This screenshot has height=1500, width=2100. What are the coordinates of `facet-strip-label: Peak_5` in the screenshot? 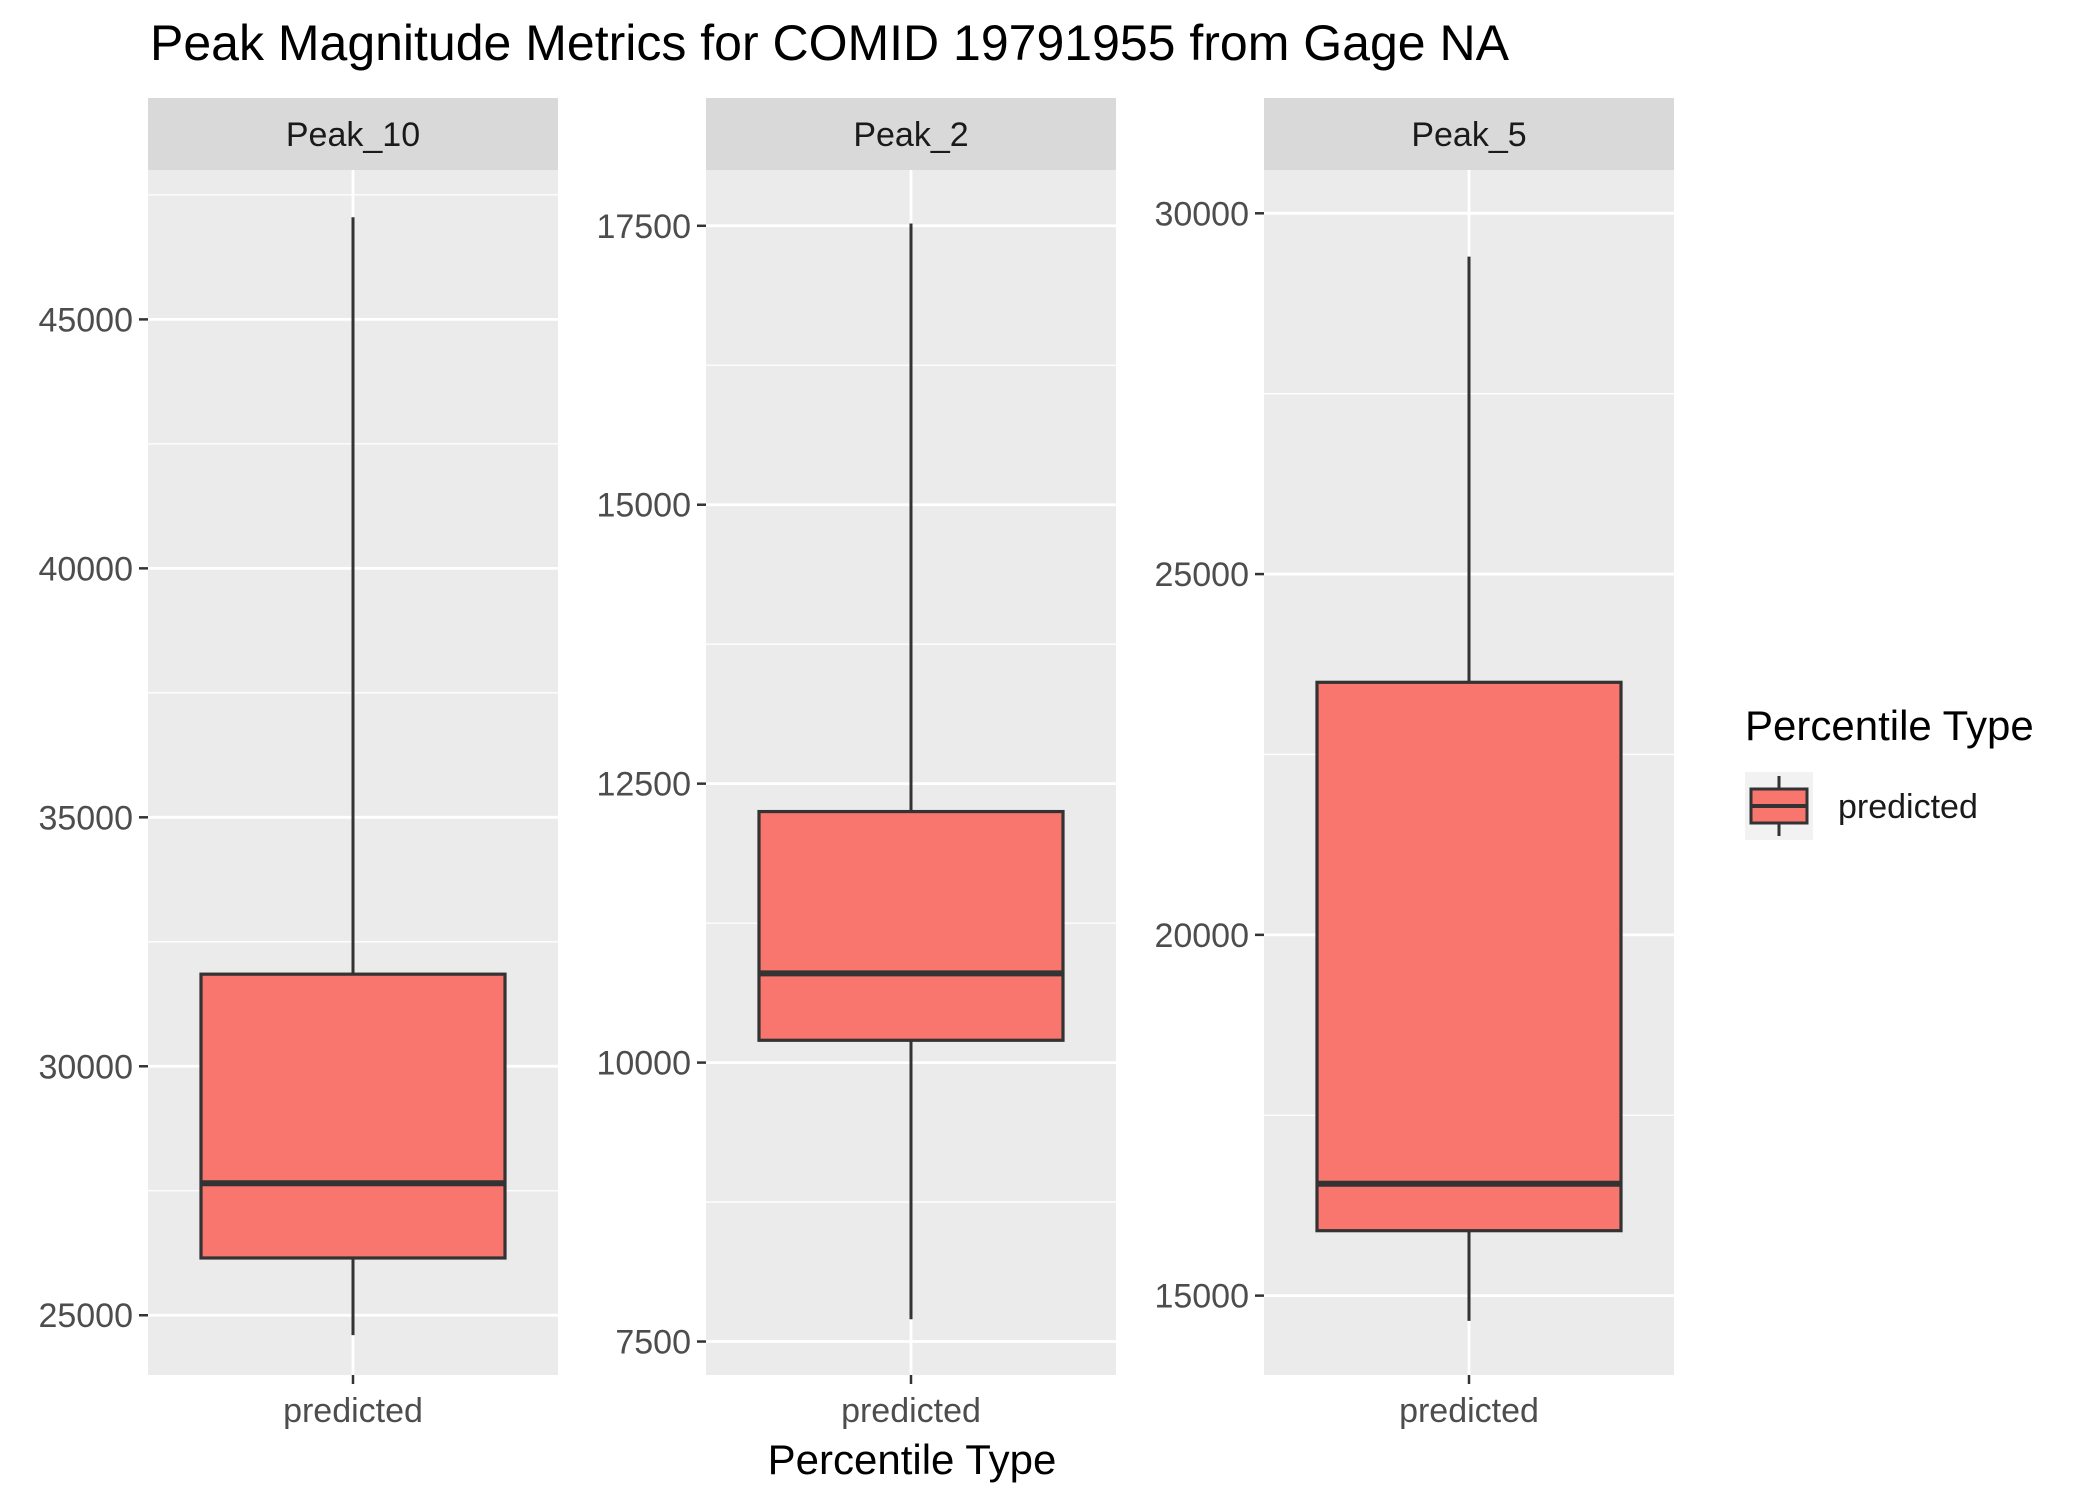 It's located at (1468, 135).